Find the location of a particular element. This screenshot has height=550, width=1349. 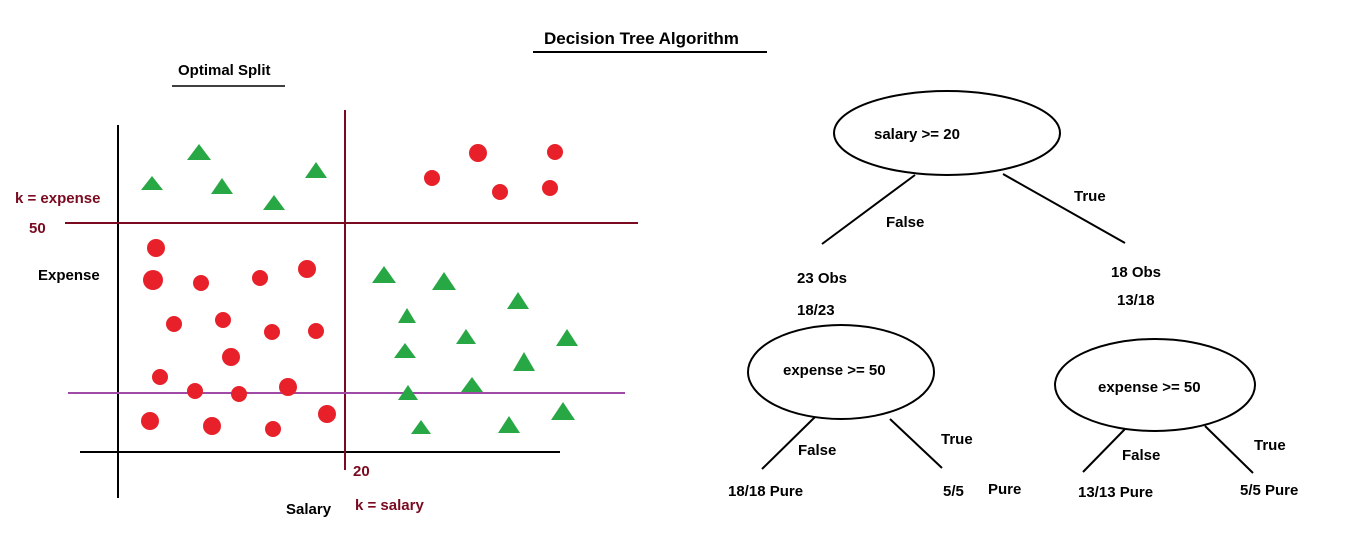

left-ratio: 18/23 is located at coordinates (816, 310).